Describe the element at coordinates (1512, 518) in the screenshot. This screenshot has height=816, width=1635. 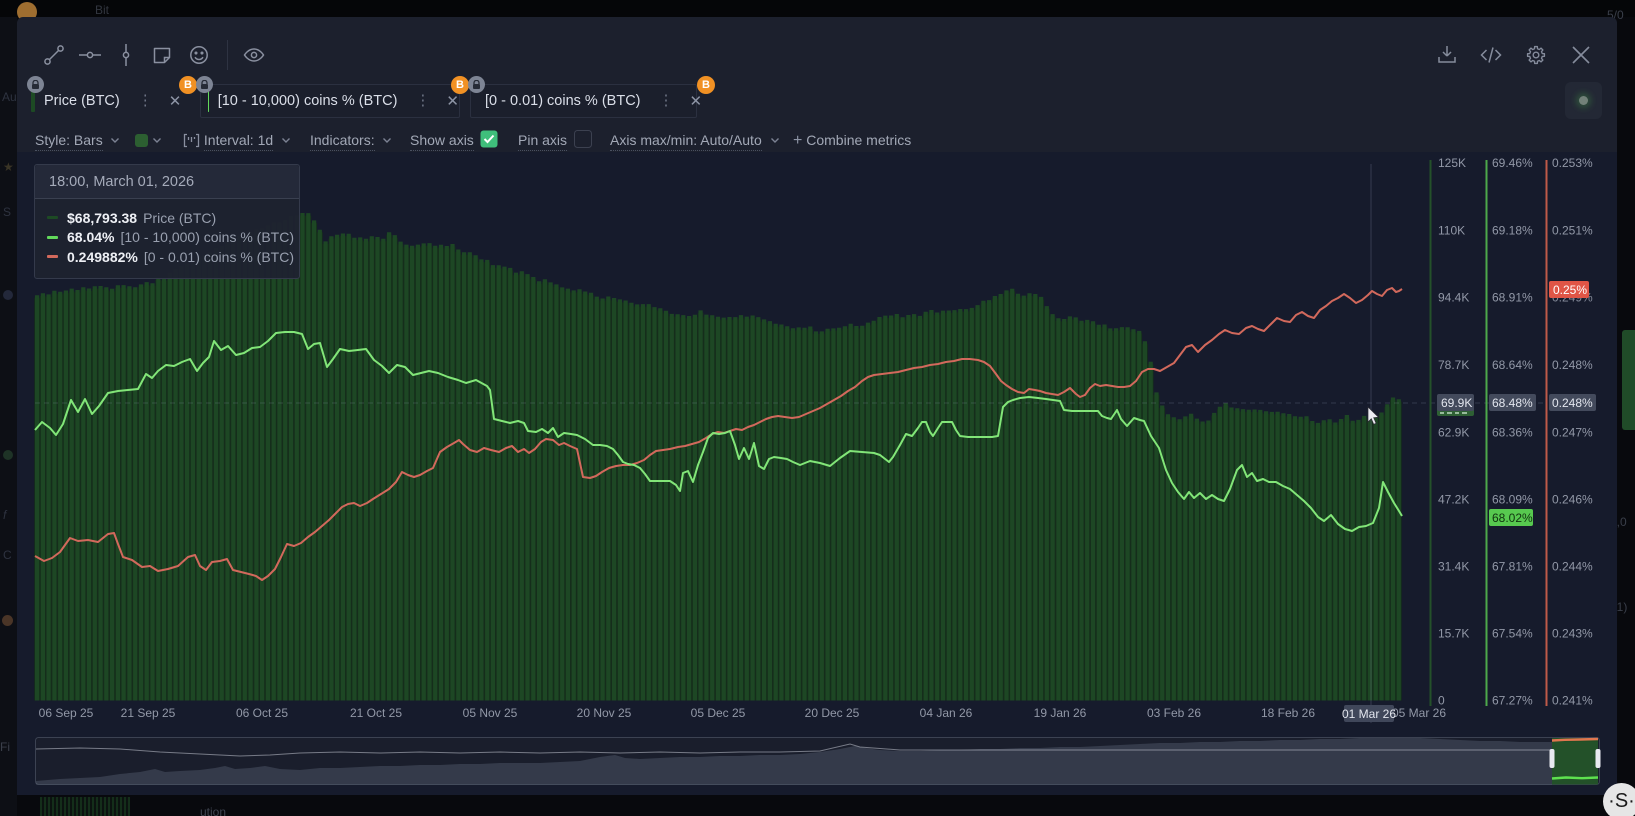
I see `svg-text: 68.02%` at that location.